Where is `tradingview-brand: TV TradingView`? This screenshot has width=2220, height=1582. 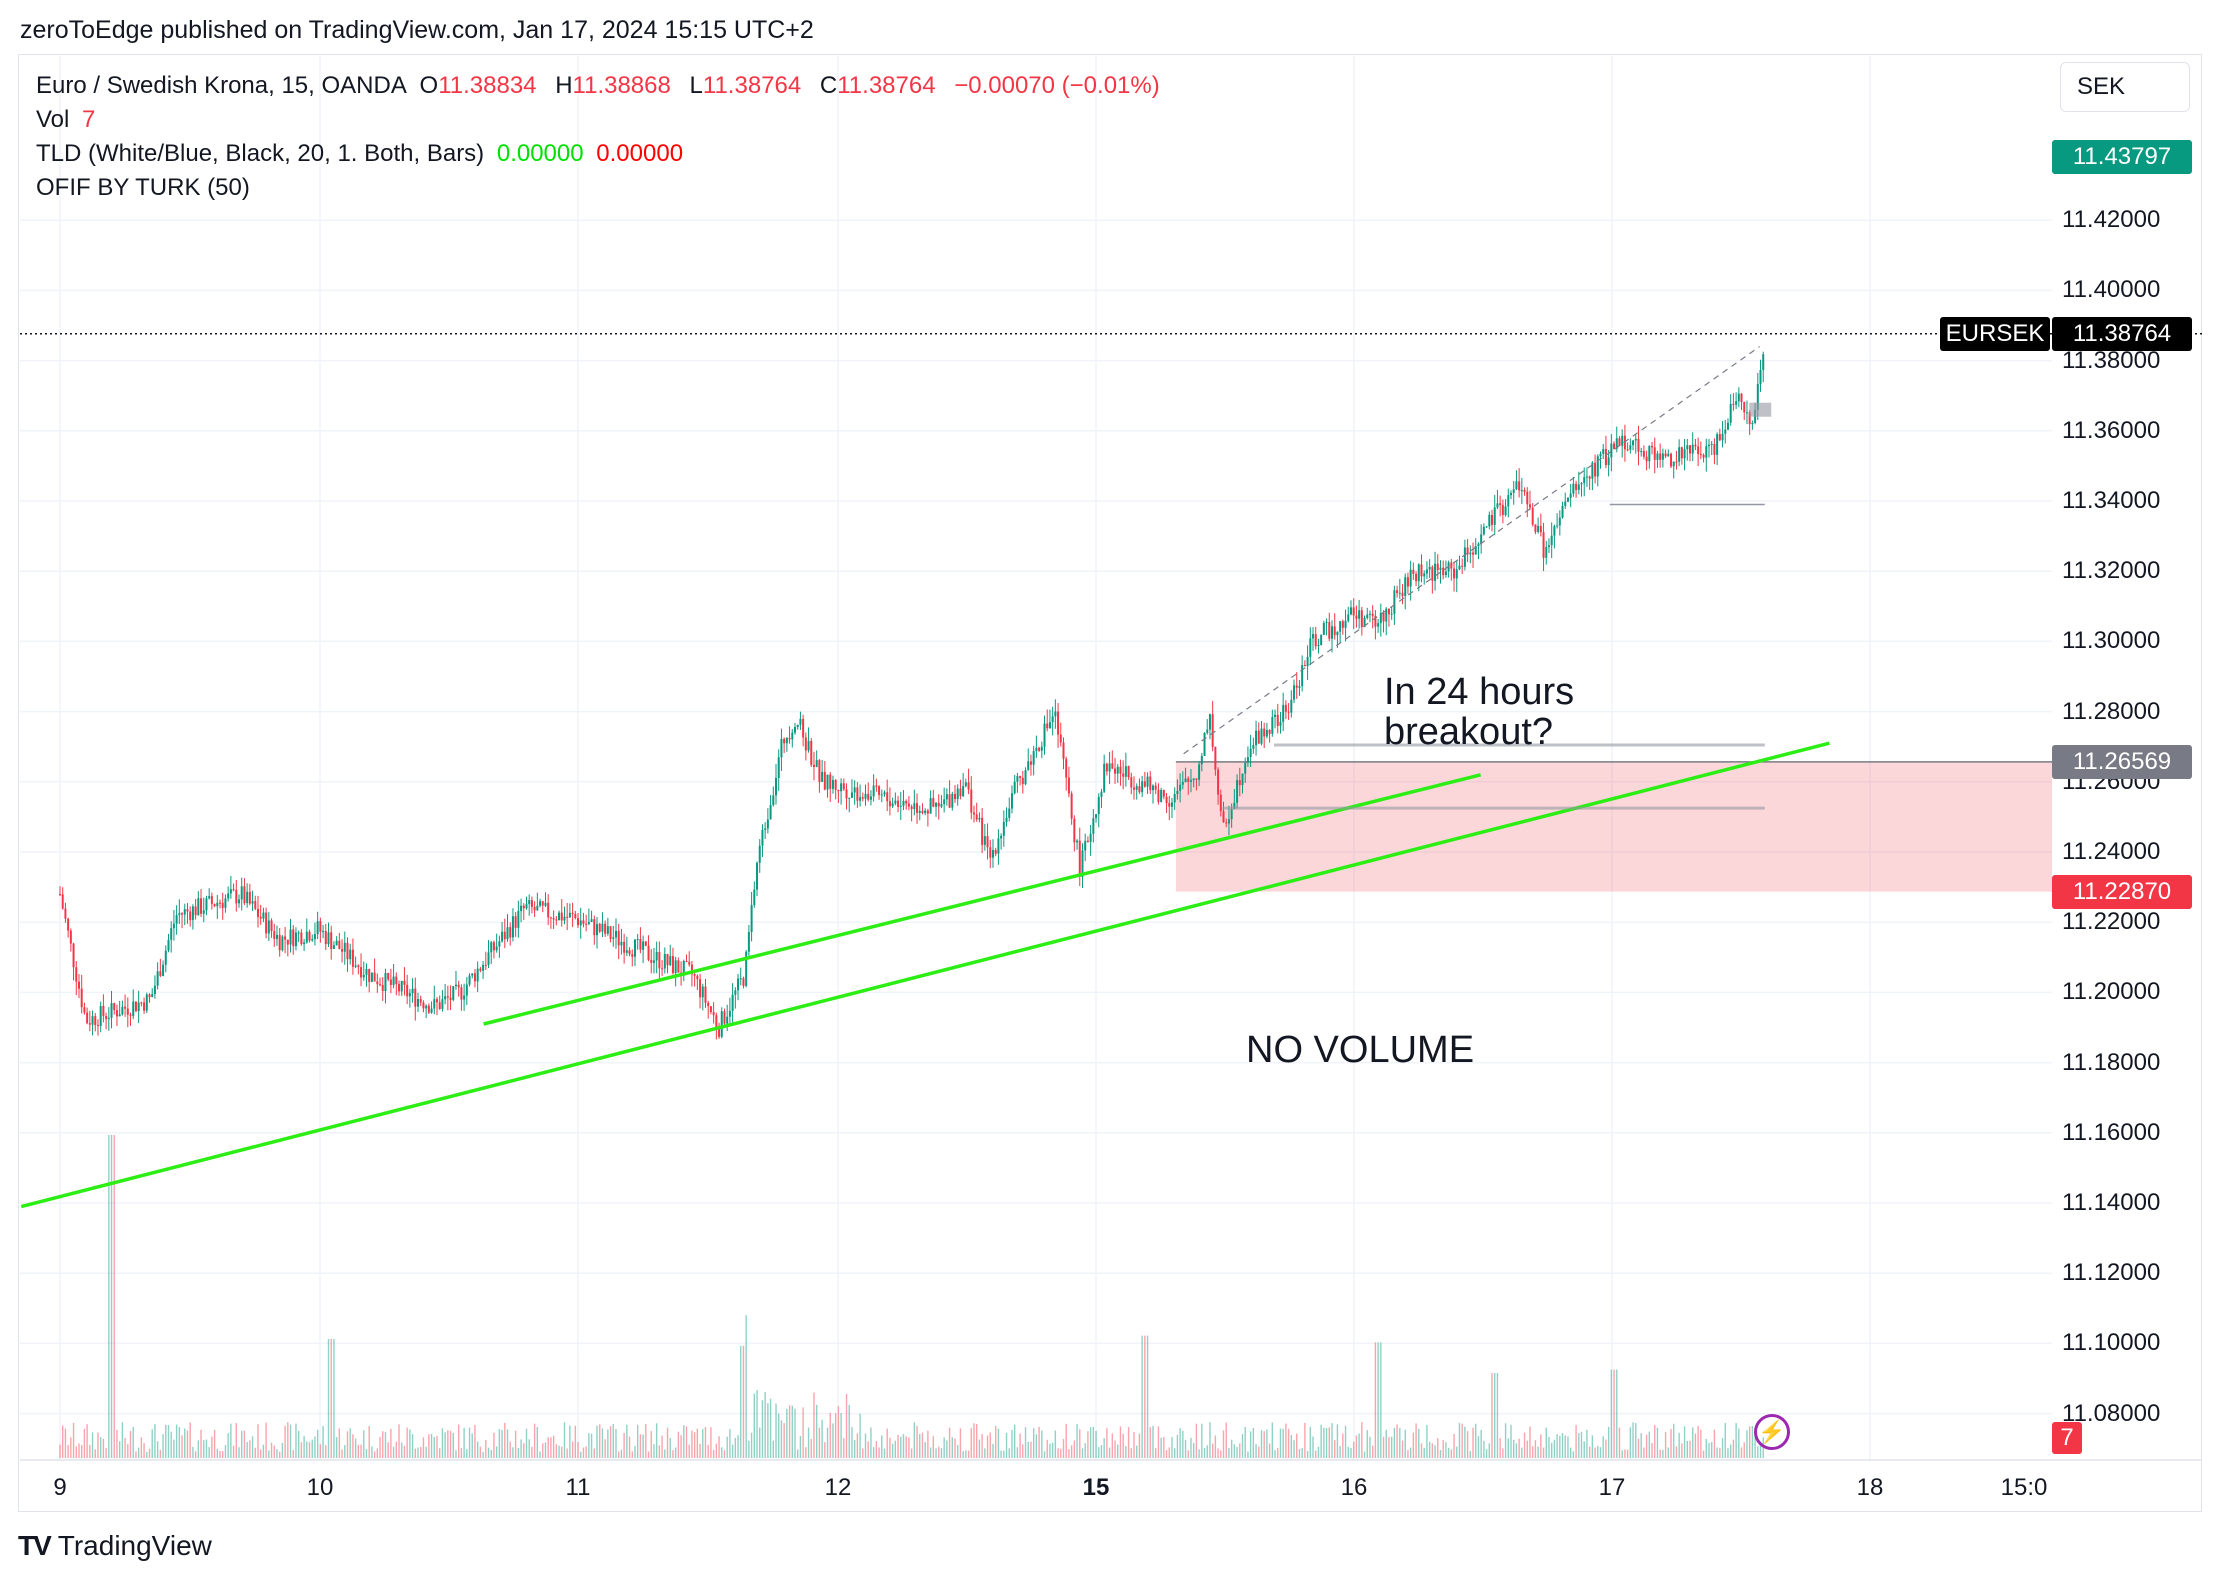
tradingview-brand: TV TradingView is located at coordinates (115, 1546).